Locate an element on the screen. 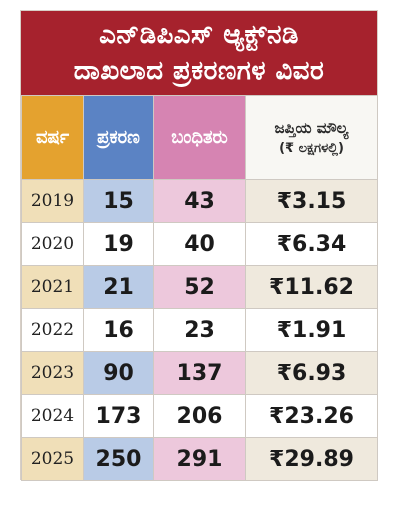 The image size is (400, 514). title-line-2: ದಾಖಲಾದ ಪ್ರಕರಣಗಳ ವಿವರ is located at coordinates (199, 71).